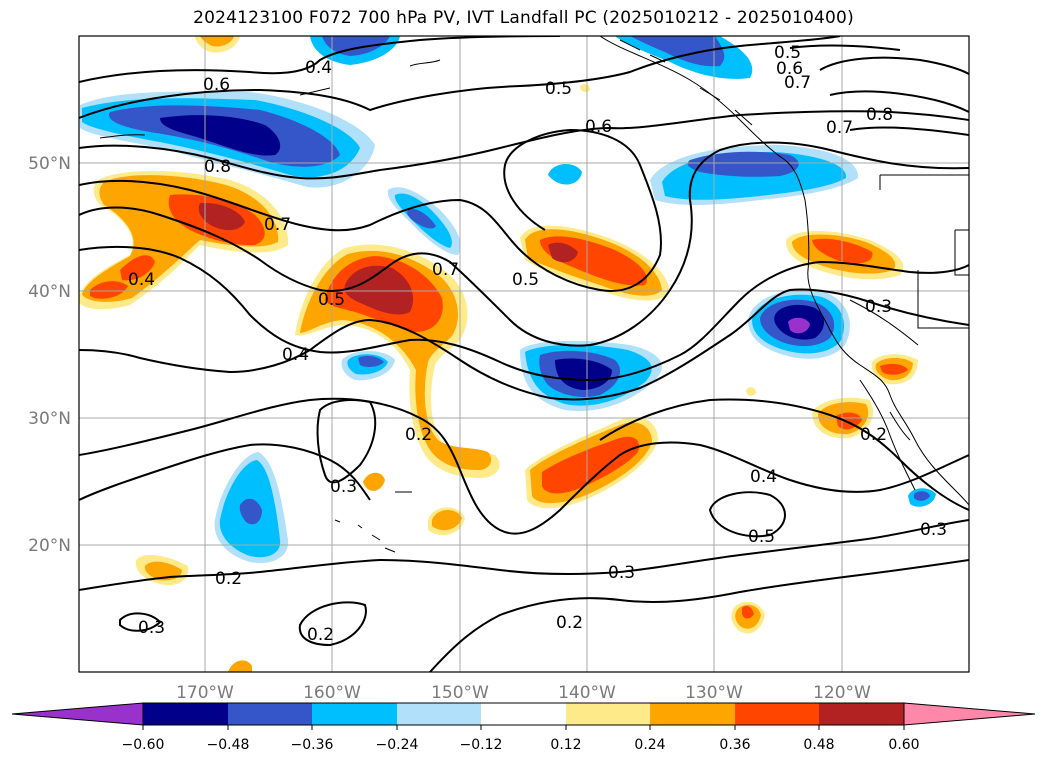  What do you see at coordinates (587, 693) in the screenshot?
I see `lon-label: 140°W` at bounding box center [587, 693].